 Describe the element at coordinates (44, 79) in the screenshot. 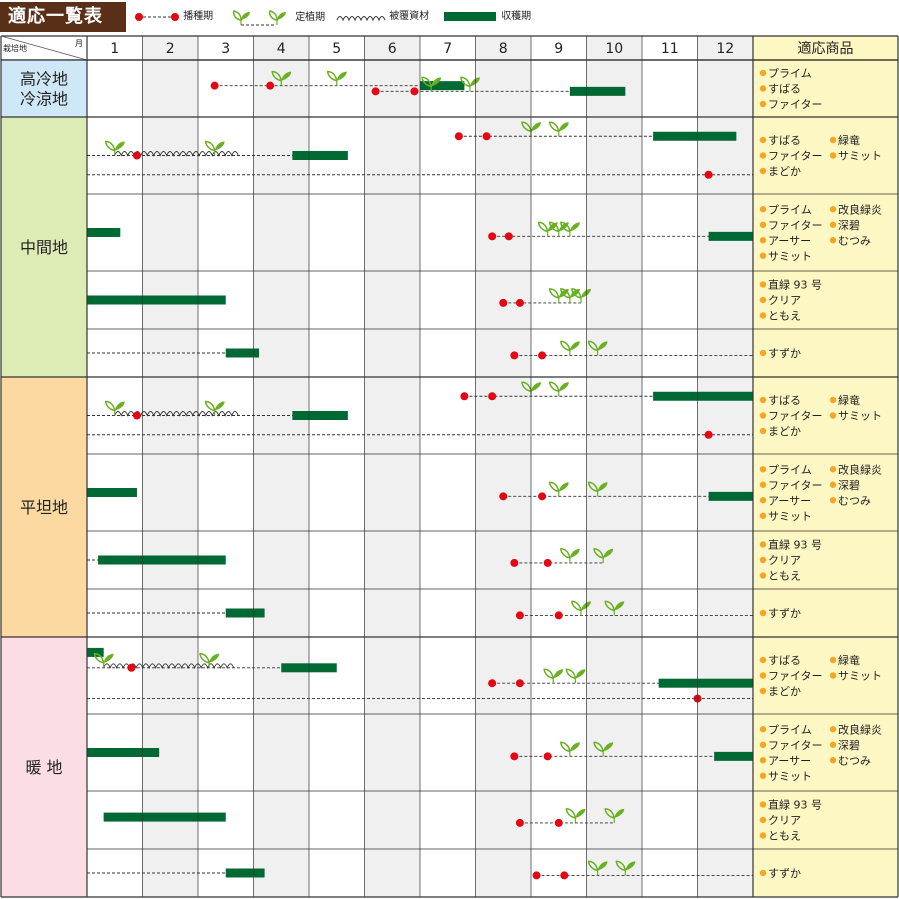

I see `region-label: 高冷地` at that location.